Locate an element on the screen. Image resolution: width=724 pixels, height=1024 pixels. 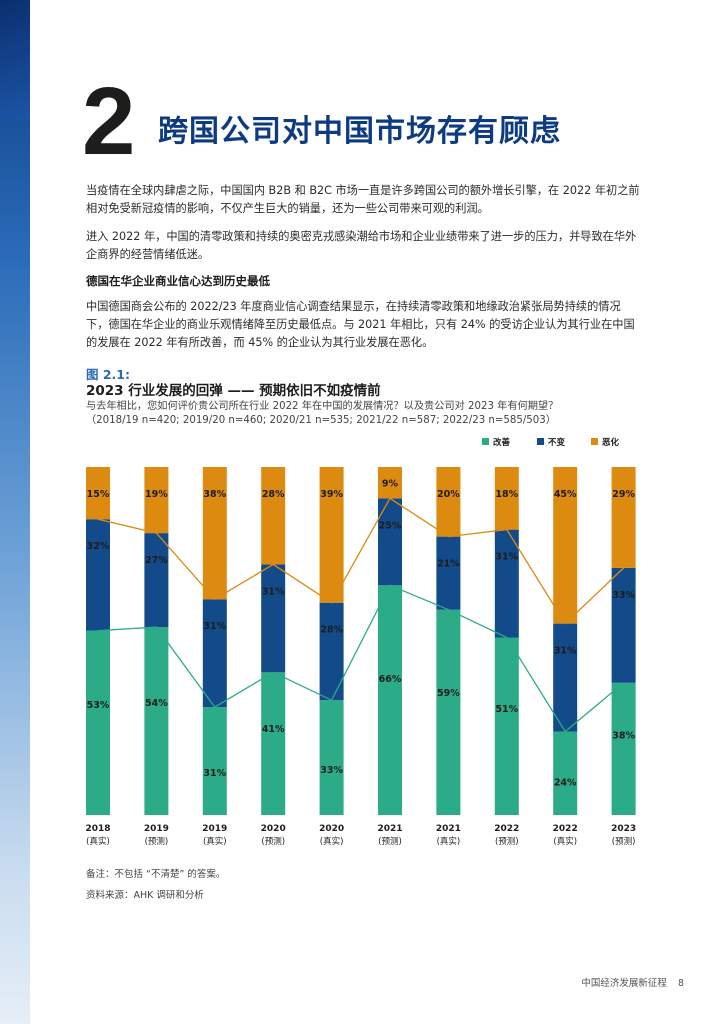
legend-label-1: 不变 is located at coordinates (557, 442).